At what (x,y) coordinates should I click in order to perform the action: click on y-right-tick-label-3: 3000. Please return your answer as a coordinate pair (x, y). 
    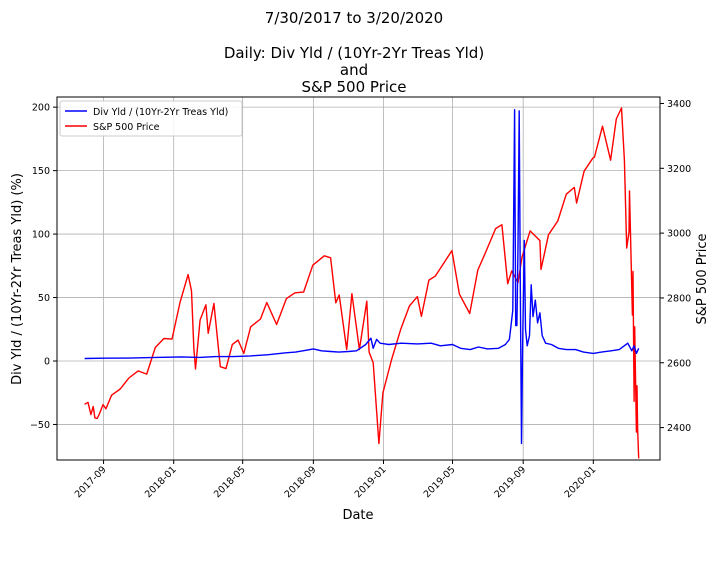
    Looking at the image, I should click on (679, 234).